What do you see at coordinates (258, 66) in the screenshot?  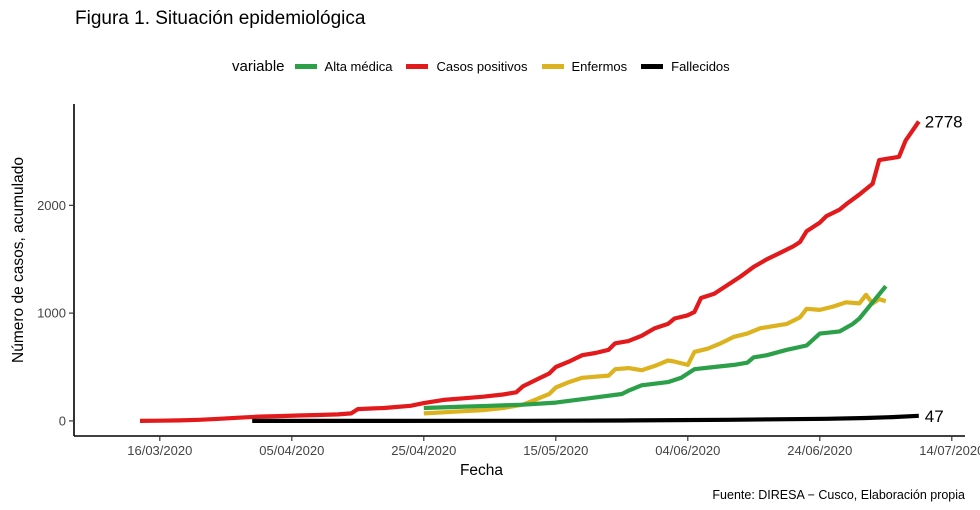 I see `legend-title: variable` at bounding box center [258, 66].